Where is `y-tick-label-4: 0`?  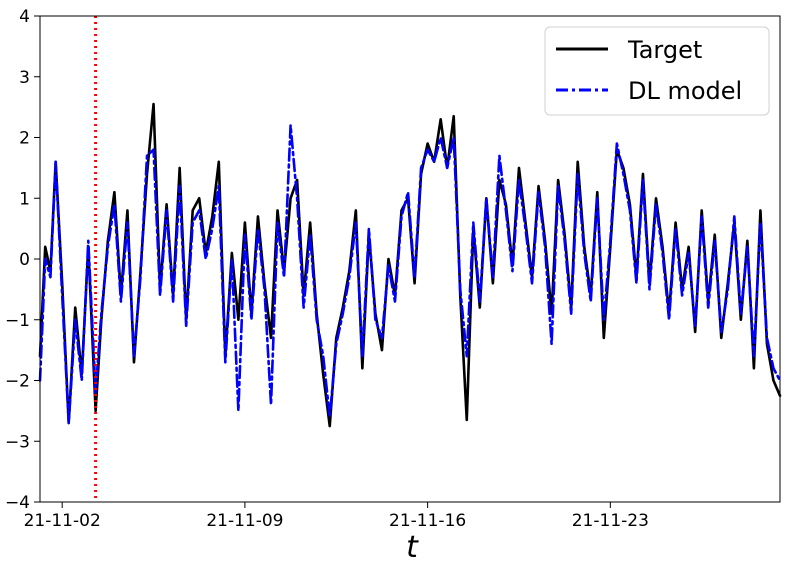 y-tick-label-4: 0 is located at coordinates (24, 260).